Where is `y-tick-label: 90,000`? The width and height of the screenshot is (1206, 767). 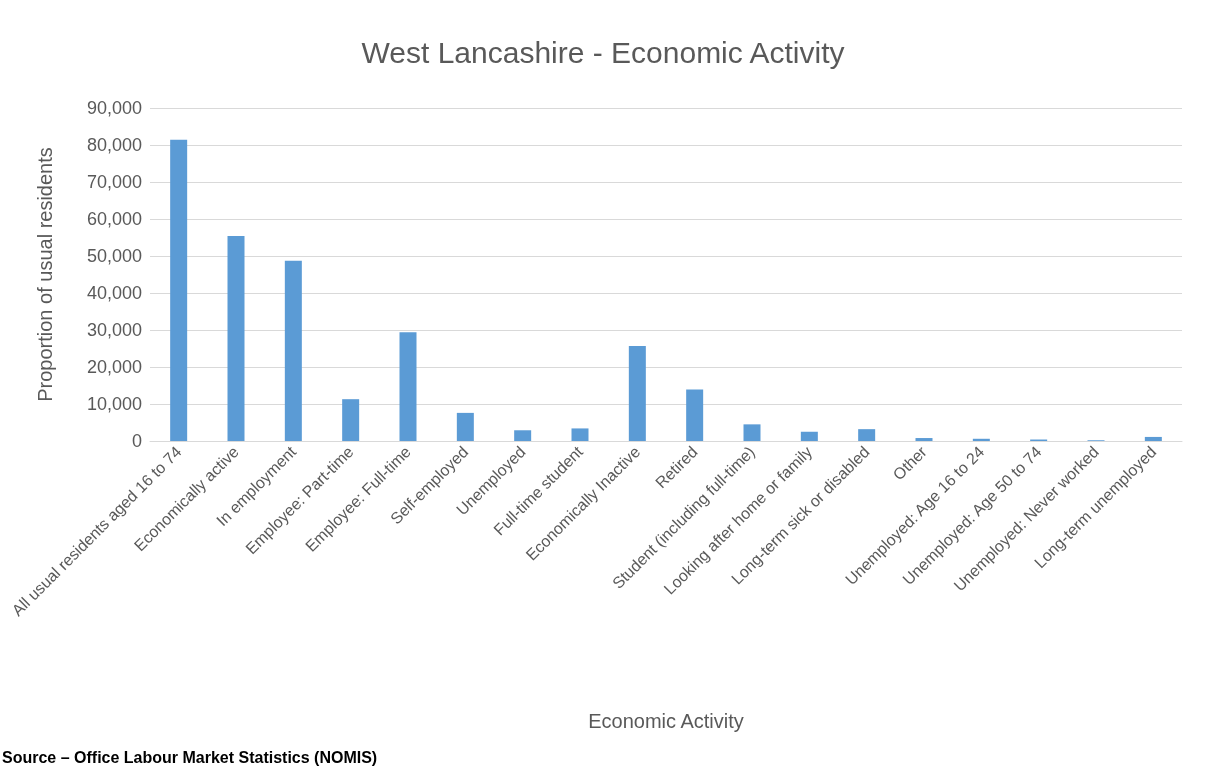 y-tick-label: 90,000 is located at coordinates (114, 108).